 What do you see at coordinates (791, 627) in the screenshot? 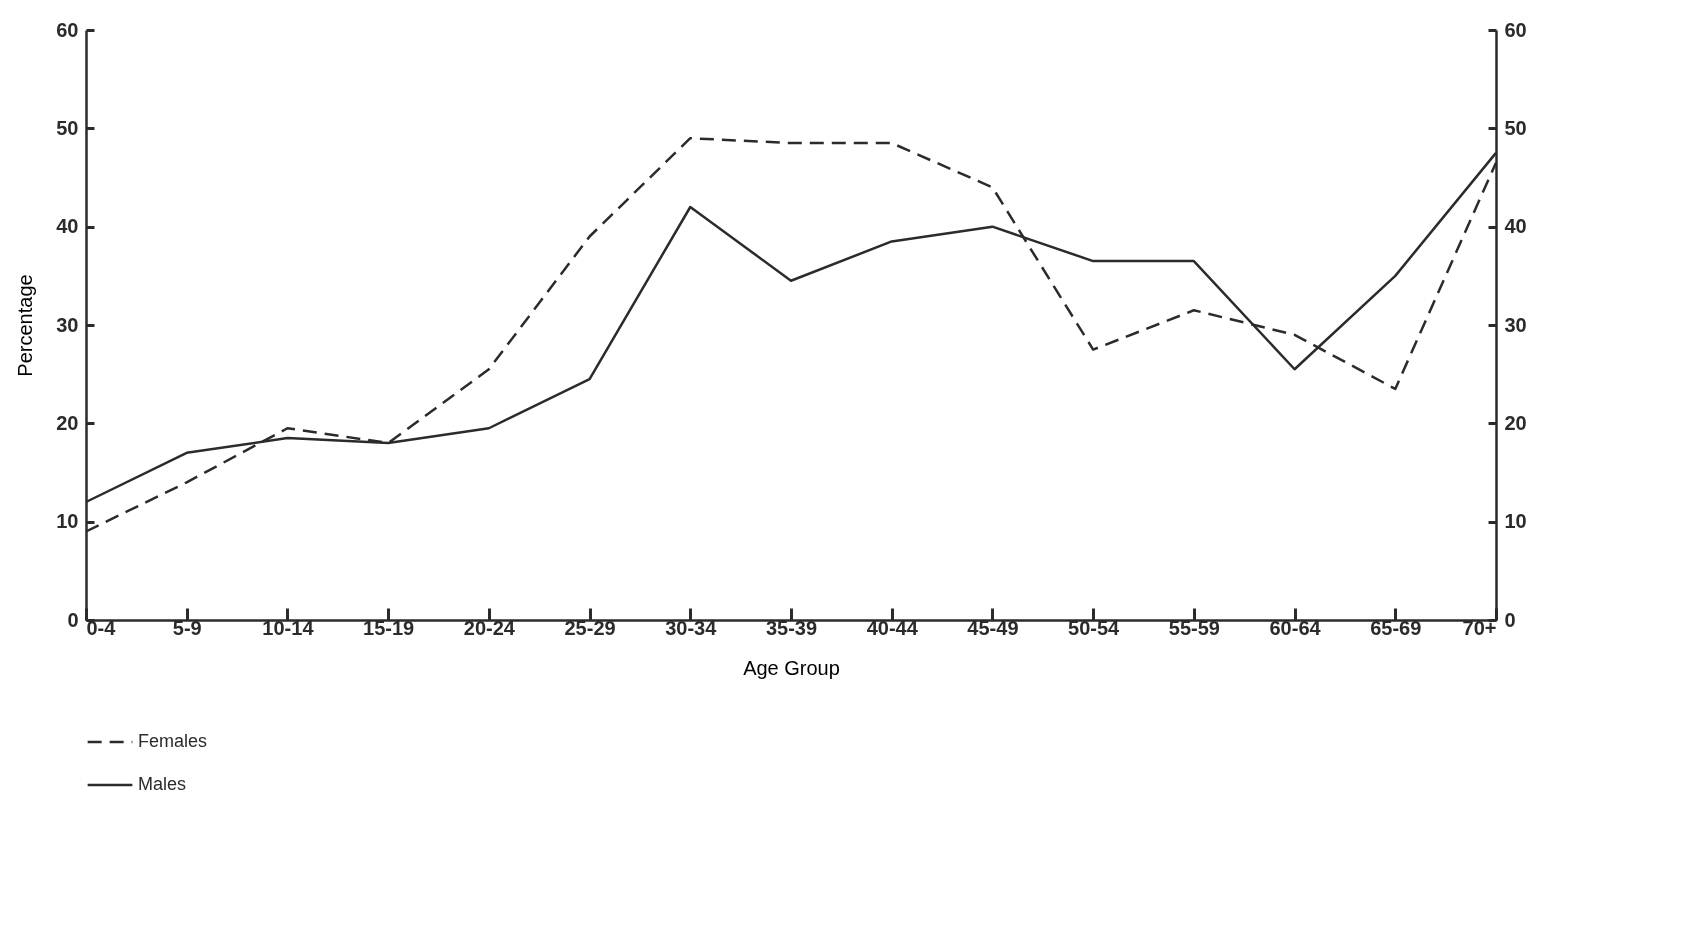
I see `x-tick-label: 35-39` at bounding box center [791, 627].